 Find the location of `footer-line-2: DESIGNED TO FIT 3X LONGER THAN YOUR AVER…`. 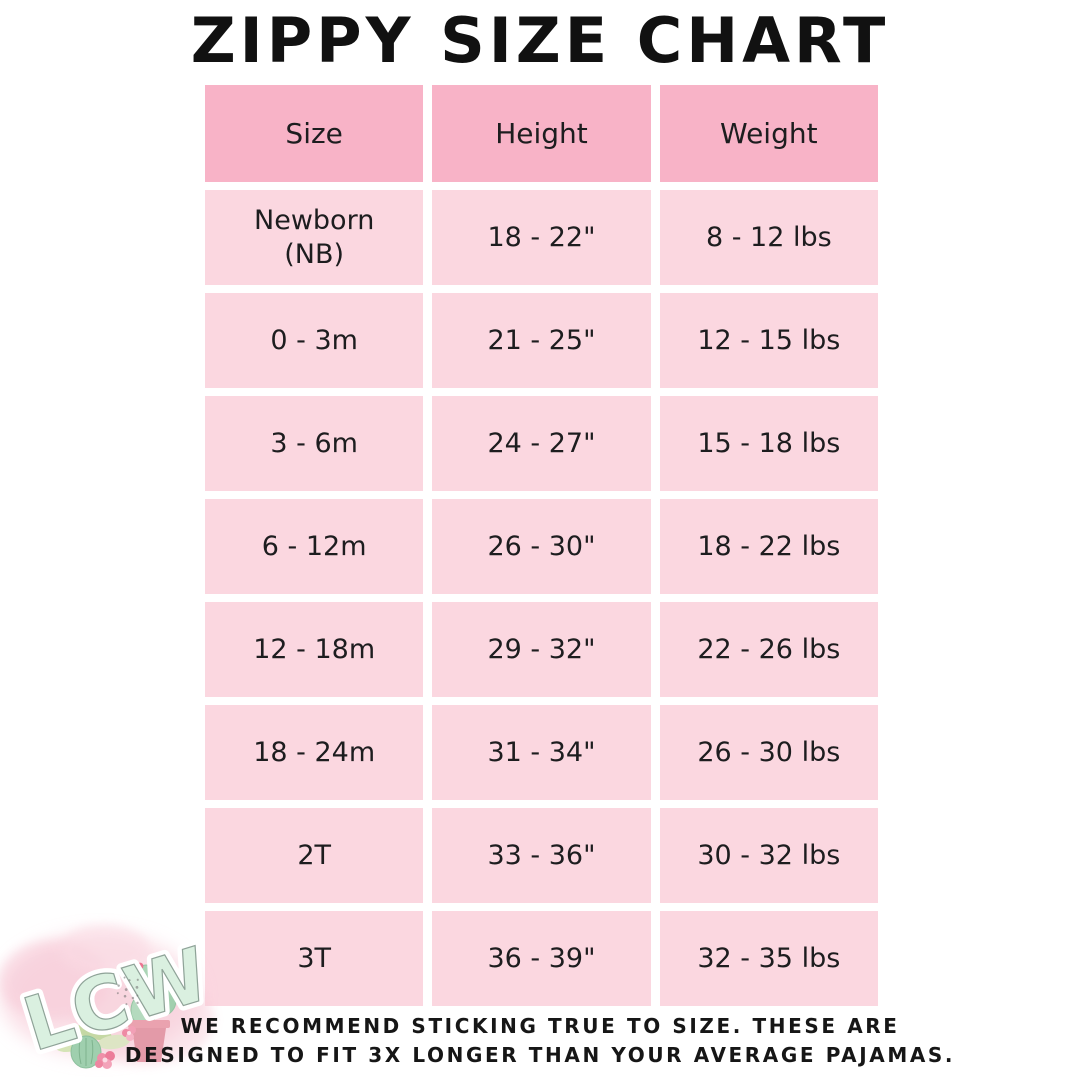

footer-line-2: DESIGNED TO FIT 3X LONGER THAN YOUR AVER… is located at coordinates (540, 1055).